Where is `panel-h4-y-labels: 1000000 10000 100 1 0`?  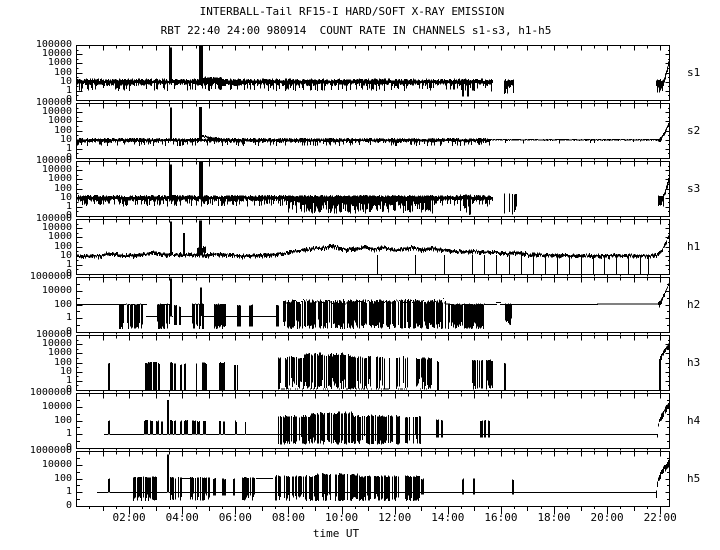 panel-h4-y-labels: 1000000 10000 100 1 0 is located at coordinates (36, 420).